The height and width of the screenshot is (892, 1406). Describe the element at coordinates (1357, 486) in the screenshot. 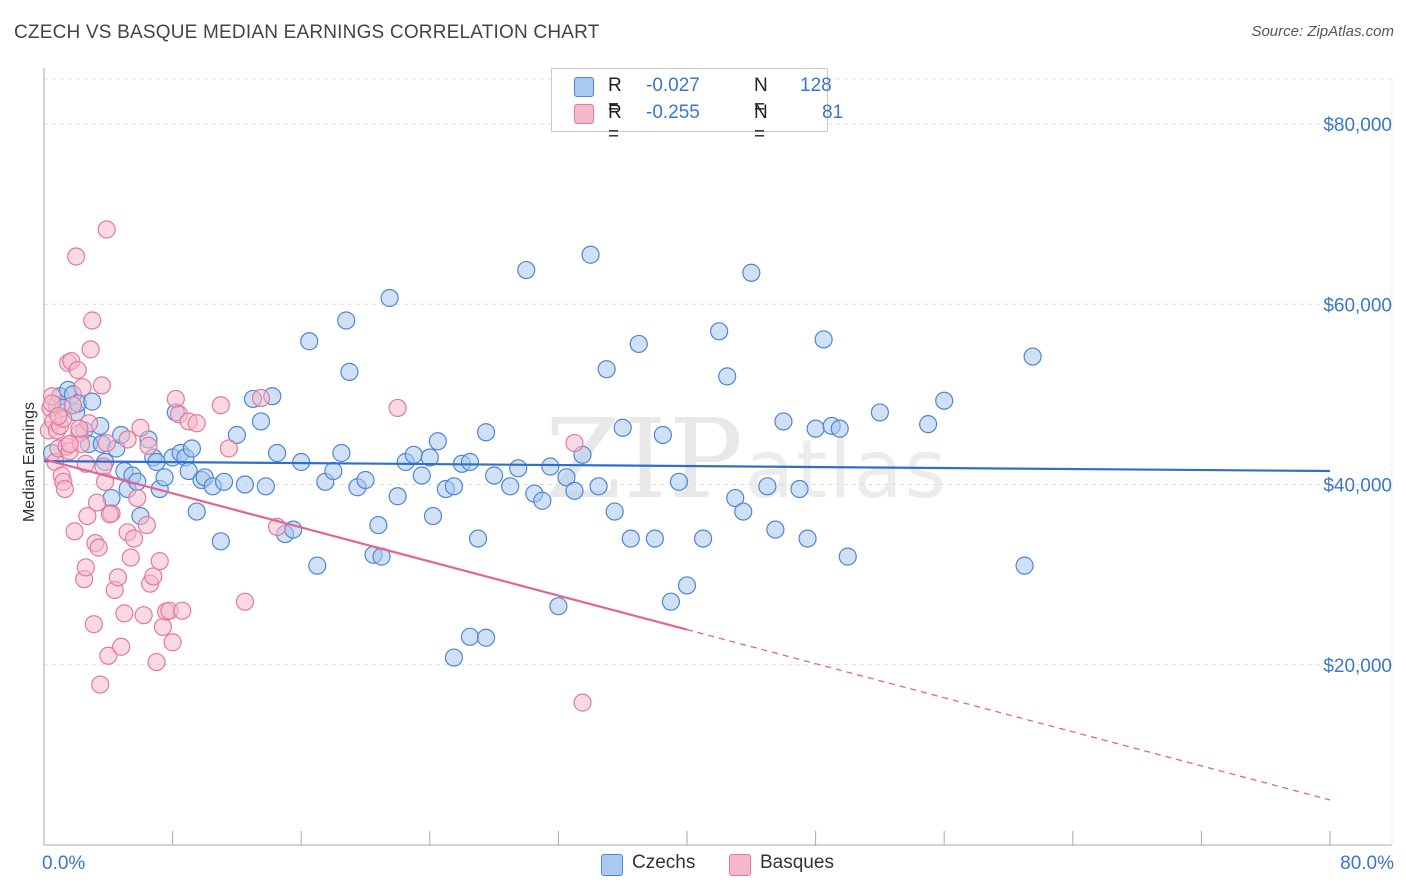

I see `y-tick-label: $40,000` at that location.